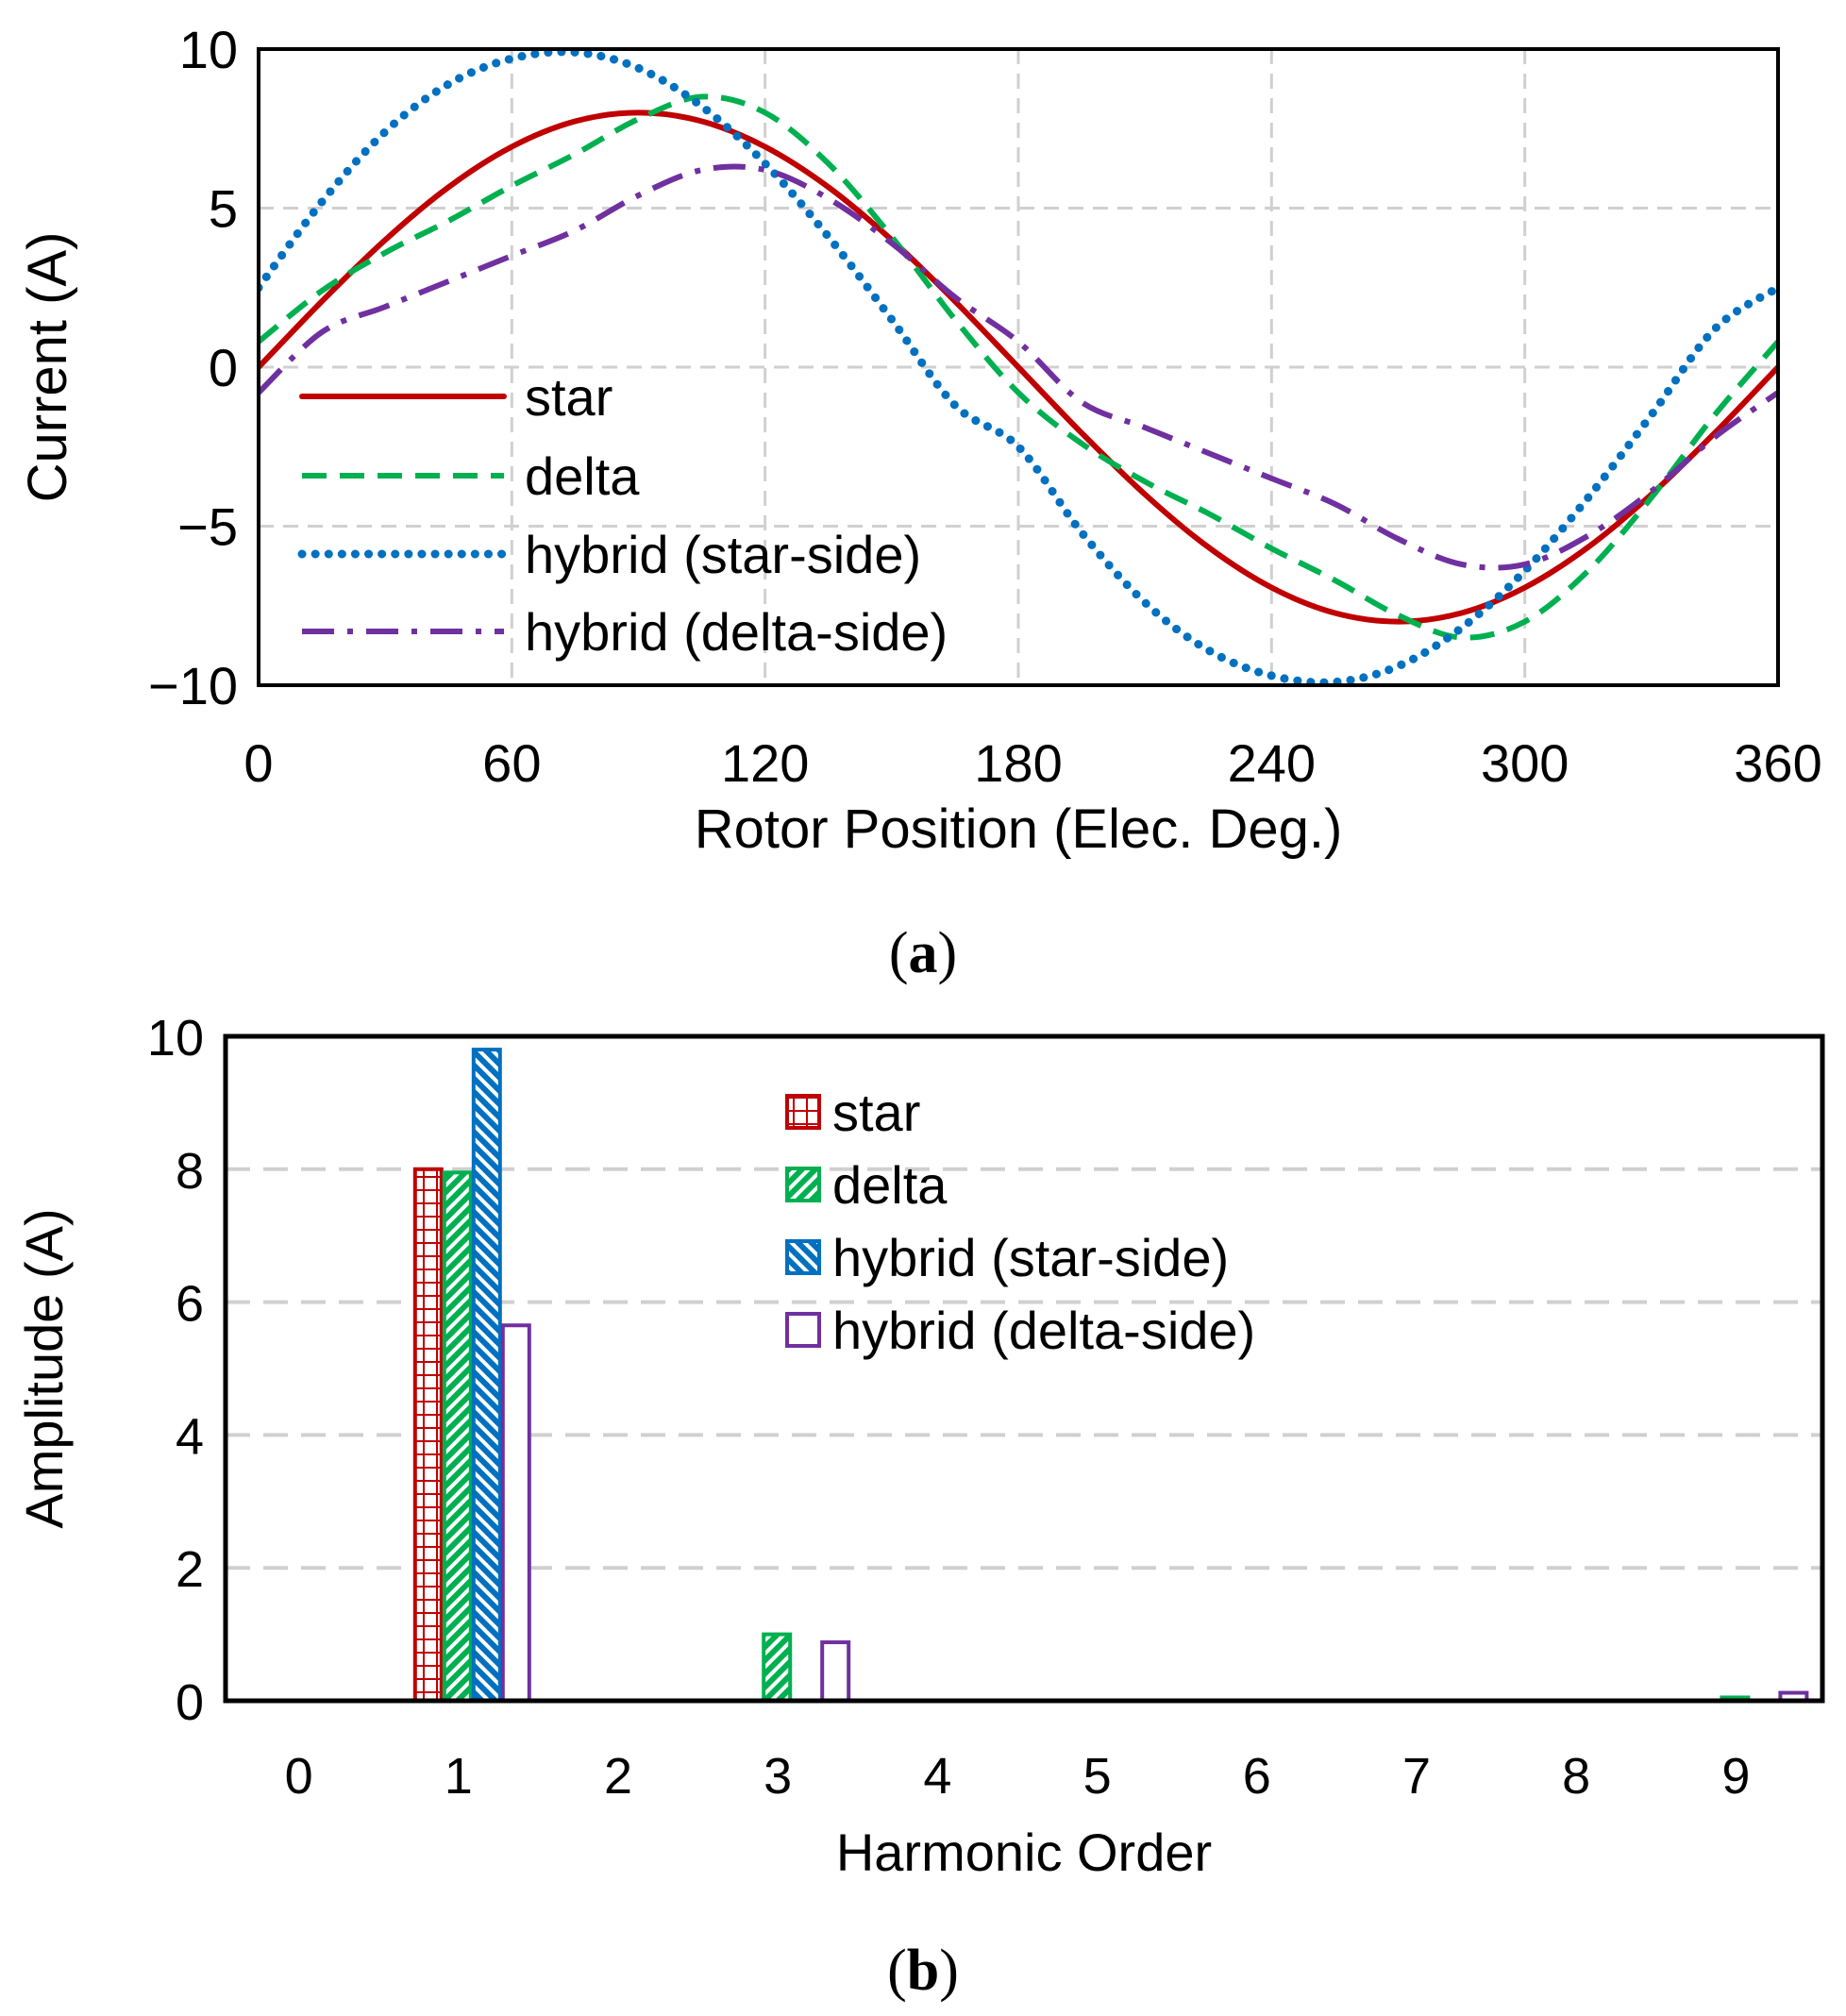 The height and width of the screenshot is (2016, 1846). Describe the element at coordinates (1735, 1776) in the screenshot. I see `chart-b-x-tick-label: 9` at that location.